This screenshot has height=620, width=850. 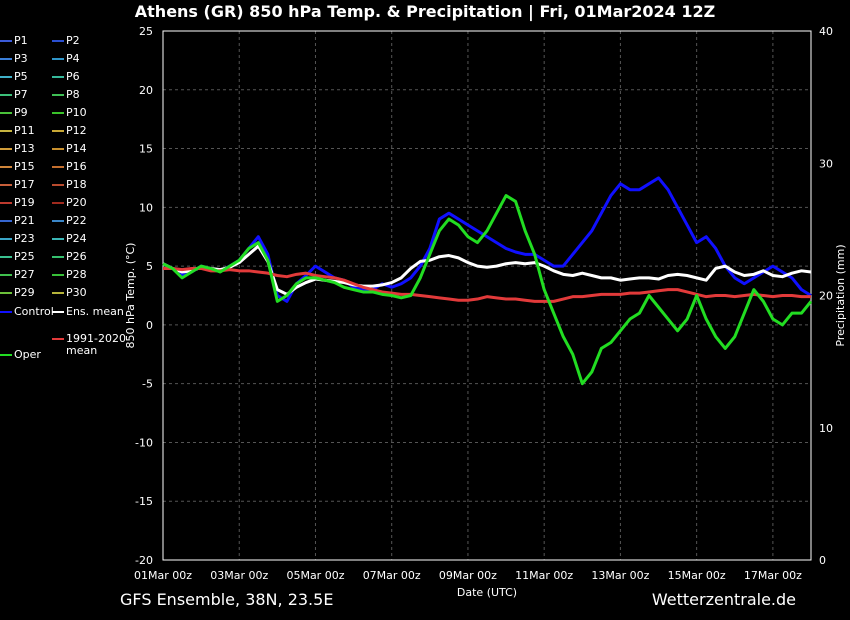 What do you see at coordinates (73, 76) in the screenshot?
I see `legend-label: P6` at bounding box center [73, 76].